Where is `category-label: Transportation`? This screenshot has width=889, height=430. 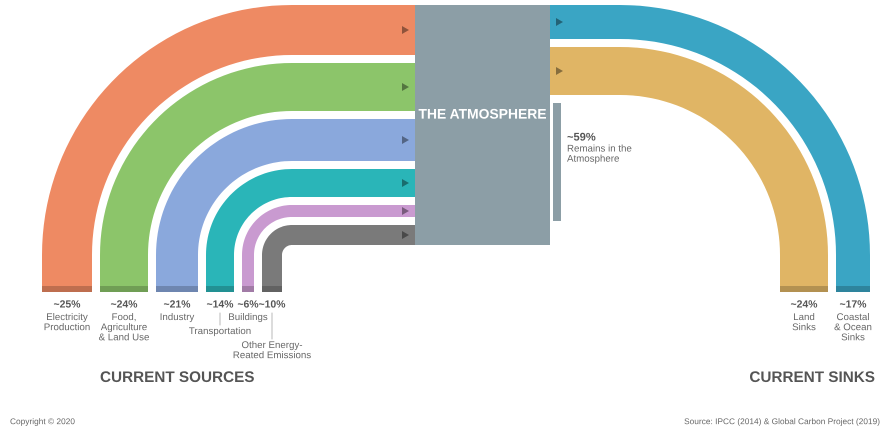 category-label: Transportation is located at coordinates (220, 331).